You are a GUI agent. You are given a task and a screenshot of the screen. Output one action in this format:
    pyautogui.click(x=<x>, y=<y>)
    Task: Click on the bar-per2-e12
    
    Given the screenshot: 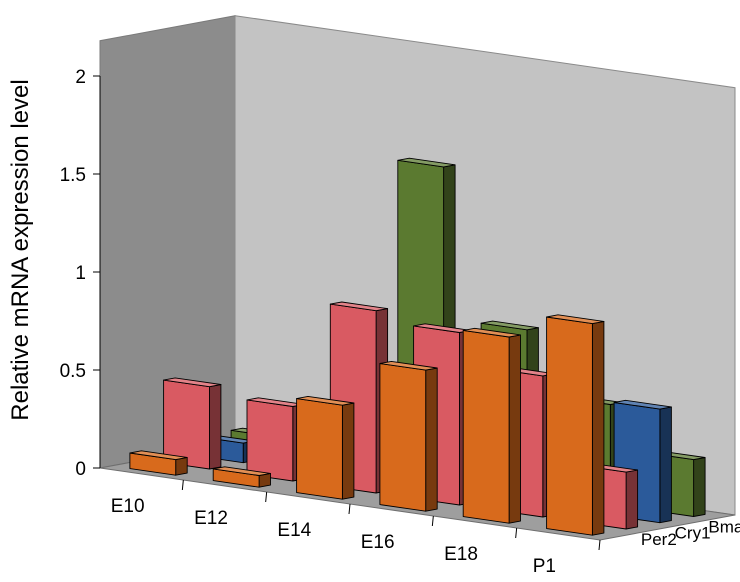 What is the action you would take?
    pyautogui.click(x=241, y=477)
    